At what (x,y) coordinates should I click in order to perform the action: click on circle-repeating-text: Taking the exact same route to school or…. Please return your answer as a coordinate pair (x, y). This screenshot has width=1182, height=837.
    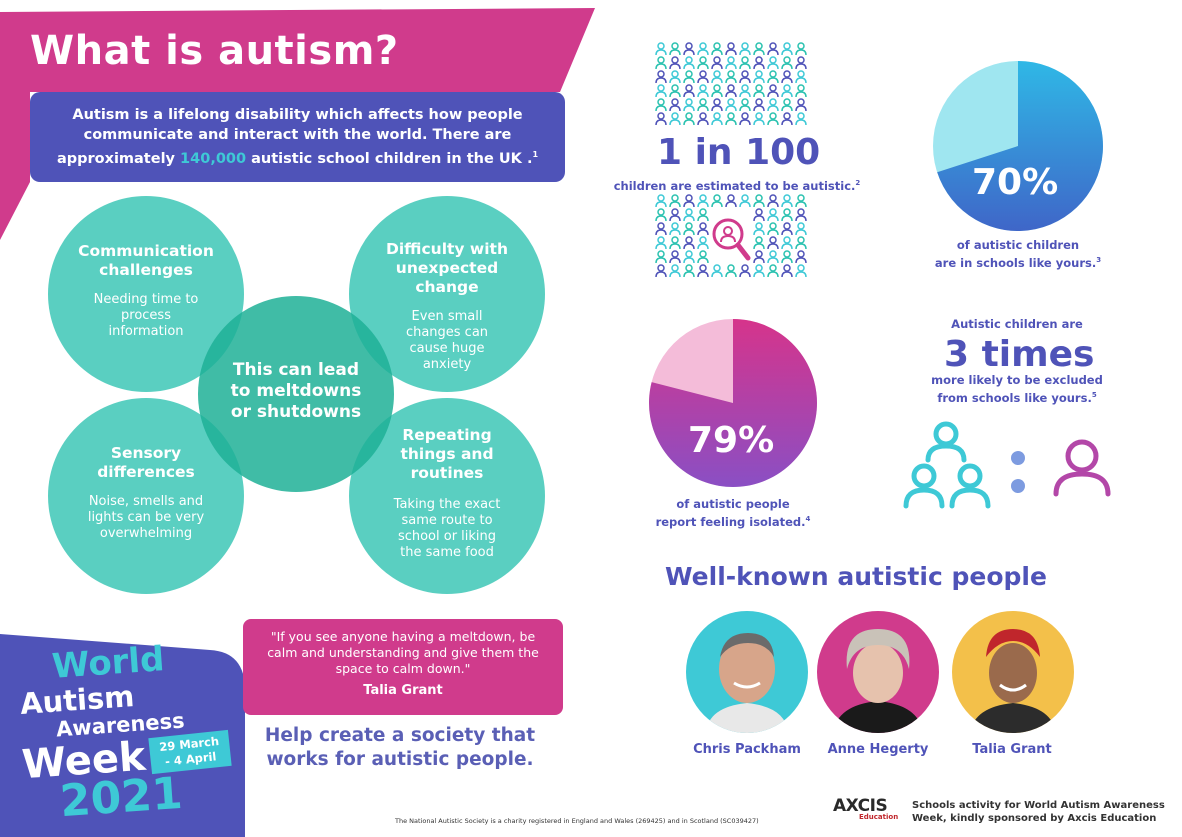
    Looking at the image, I should click on (447, 528).